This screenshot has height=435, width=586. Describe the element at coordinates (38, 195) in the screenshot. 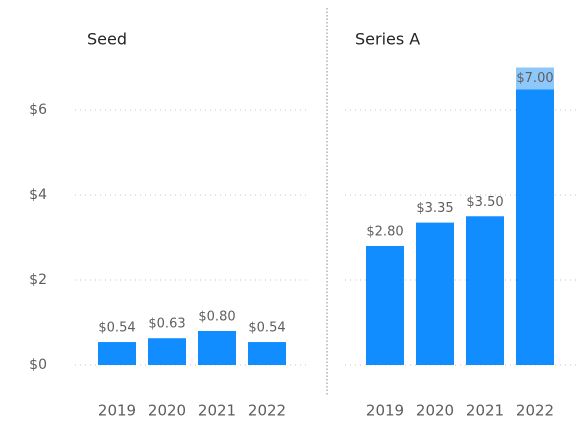

I see `y-tick-label: $4` at that location.